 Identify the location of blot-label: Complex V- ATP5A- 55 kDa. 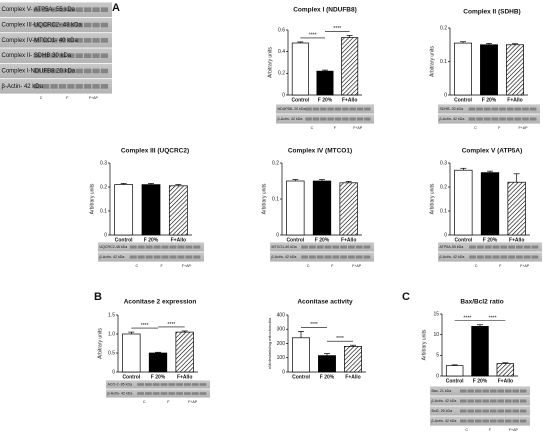
(39, 10).